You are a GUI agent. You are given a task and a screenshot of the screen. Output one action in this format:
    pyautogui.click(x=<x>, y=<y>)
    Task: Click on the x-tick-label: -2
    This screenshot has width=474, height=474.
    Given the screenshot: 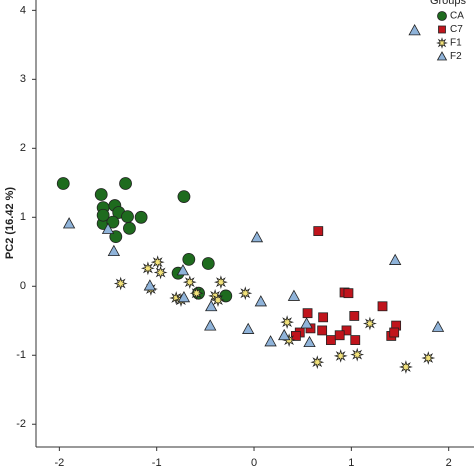 What is the action you would take?
    pyautogui.click(x=59, y=463)
    